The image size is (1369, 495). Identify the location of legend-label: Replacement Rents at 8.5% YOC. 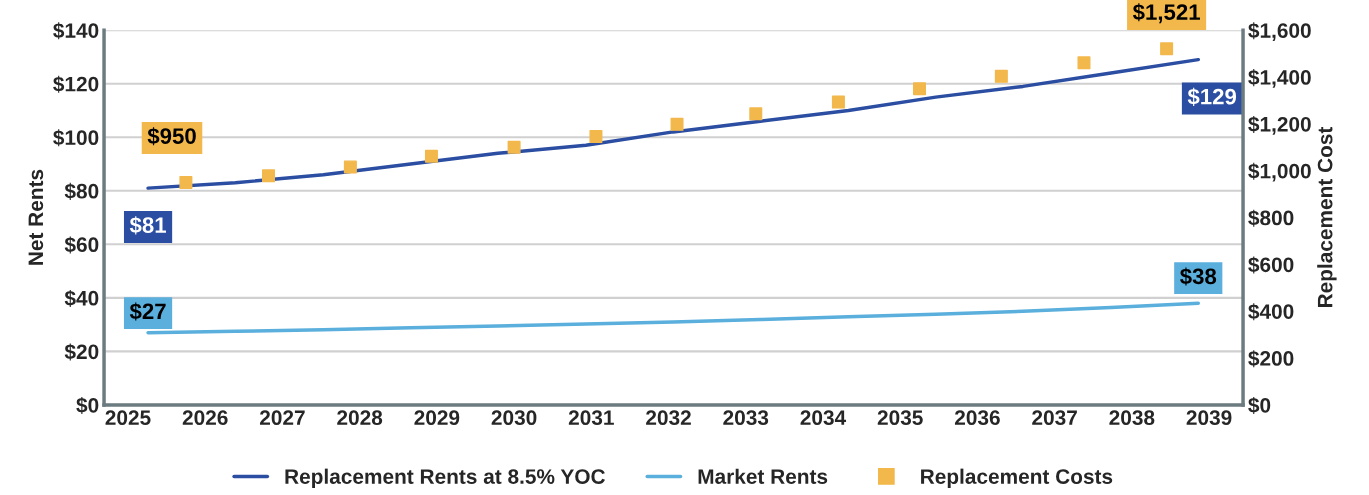
(445, 478).